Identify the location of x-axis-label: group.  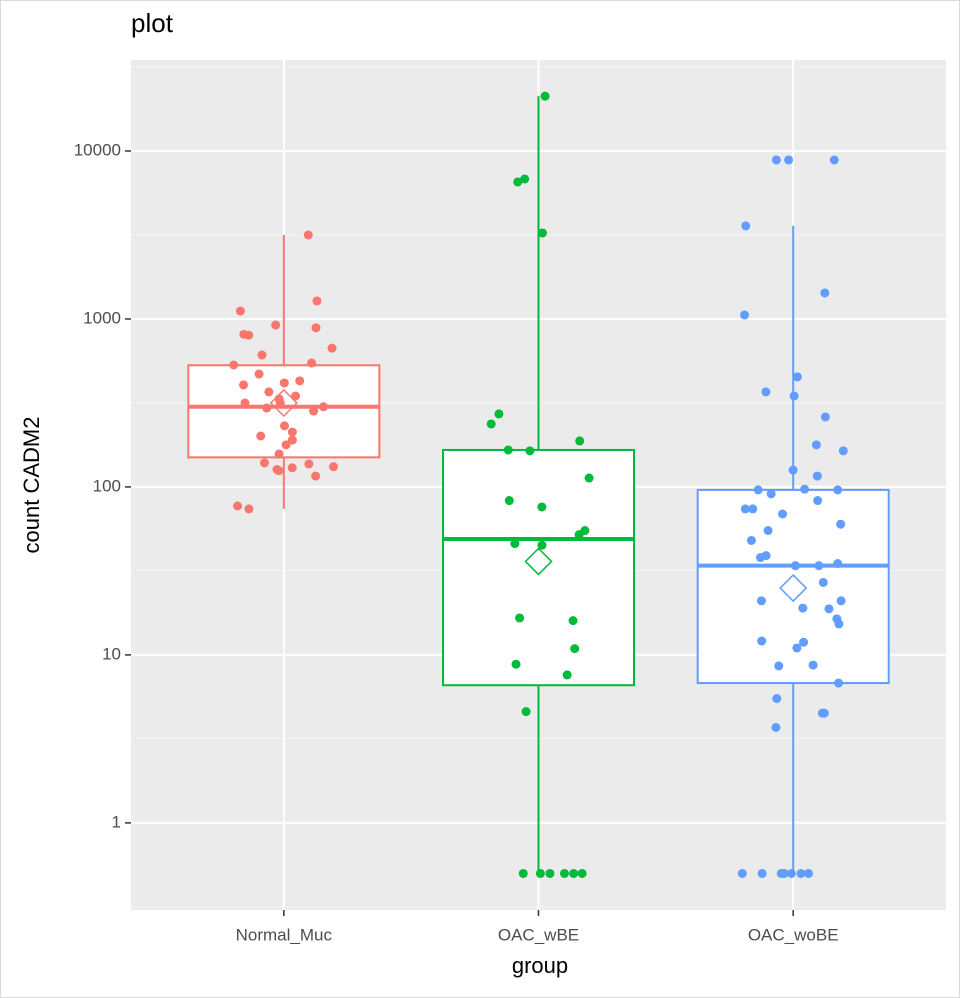
(540, 965).